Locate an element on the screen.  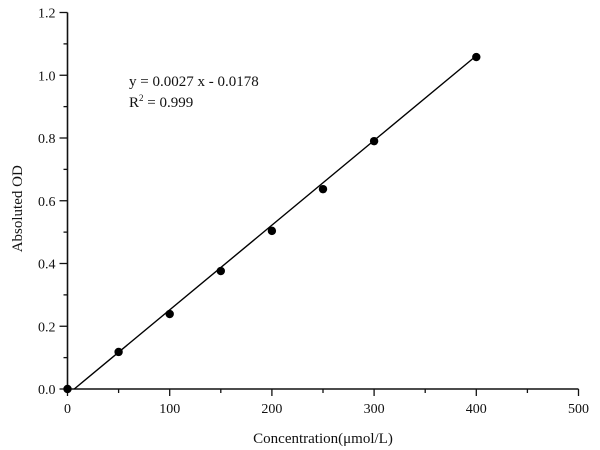
x-tick-label: 100 is located at coordinates (169, 409).